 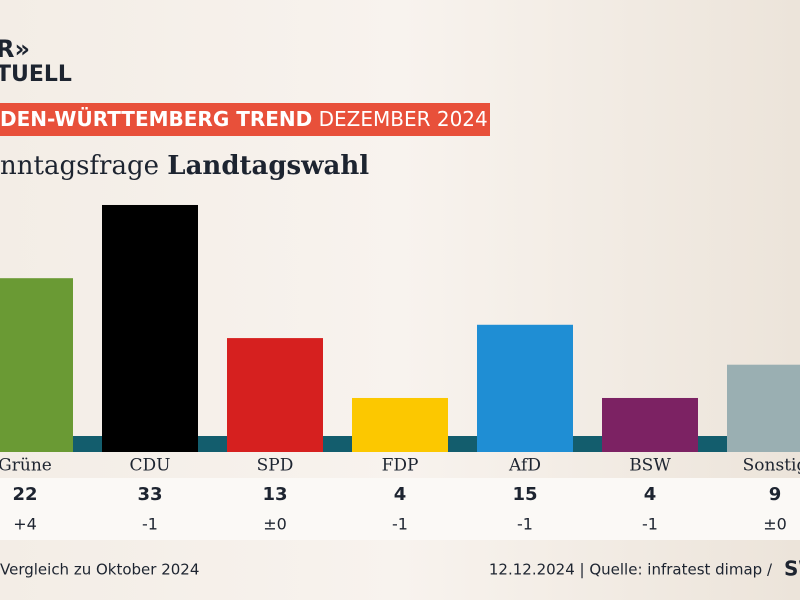 I want to click on x-tick-label: AfD, so click(x=524, y=466).